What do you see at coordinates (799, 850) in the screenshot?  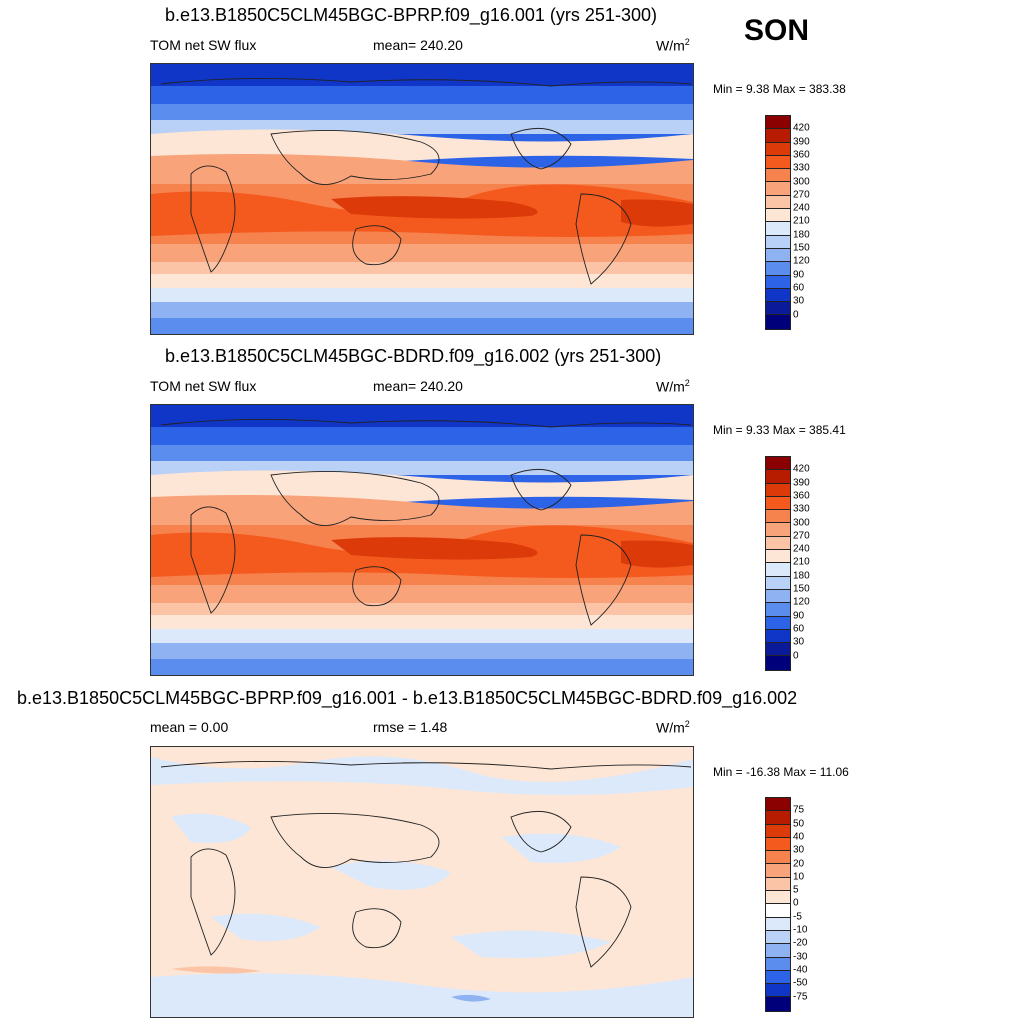 I see `colorbar-tick-label: 30` at bounding box center [799, 850].